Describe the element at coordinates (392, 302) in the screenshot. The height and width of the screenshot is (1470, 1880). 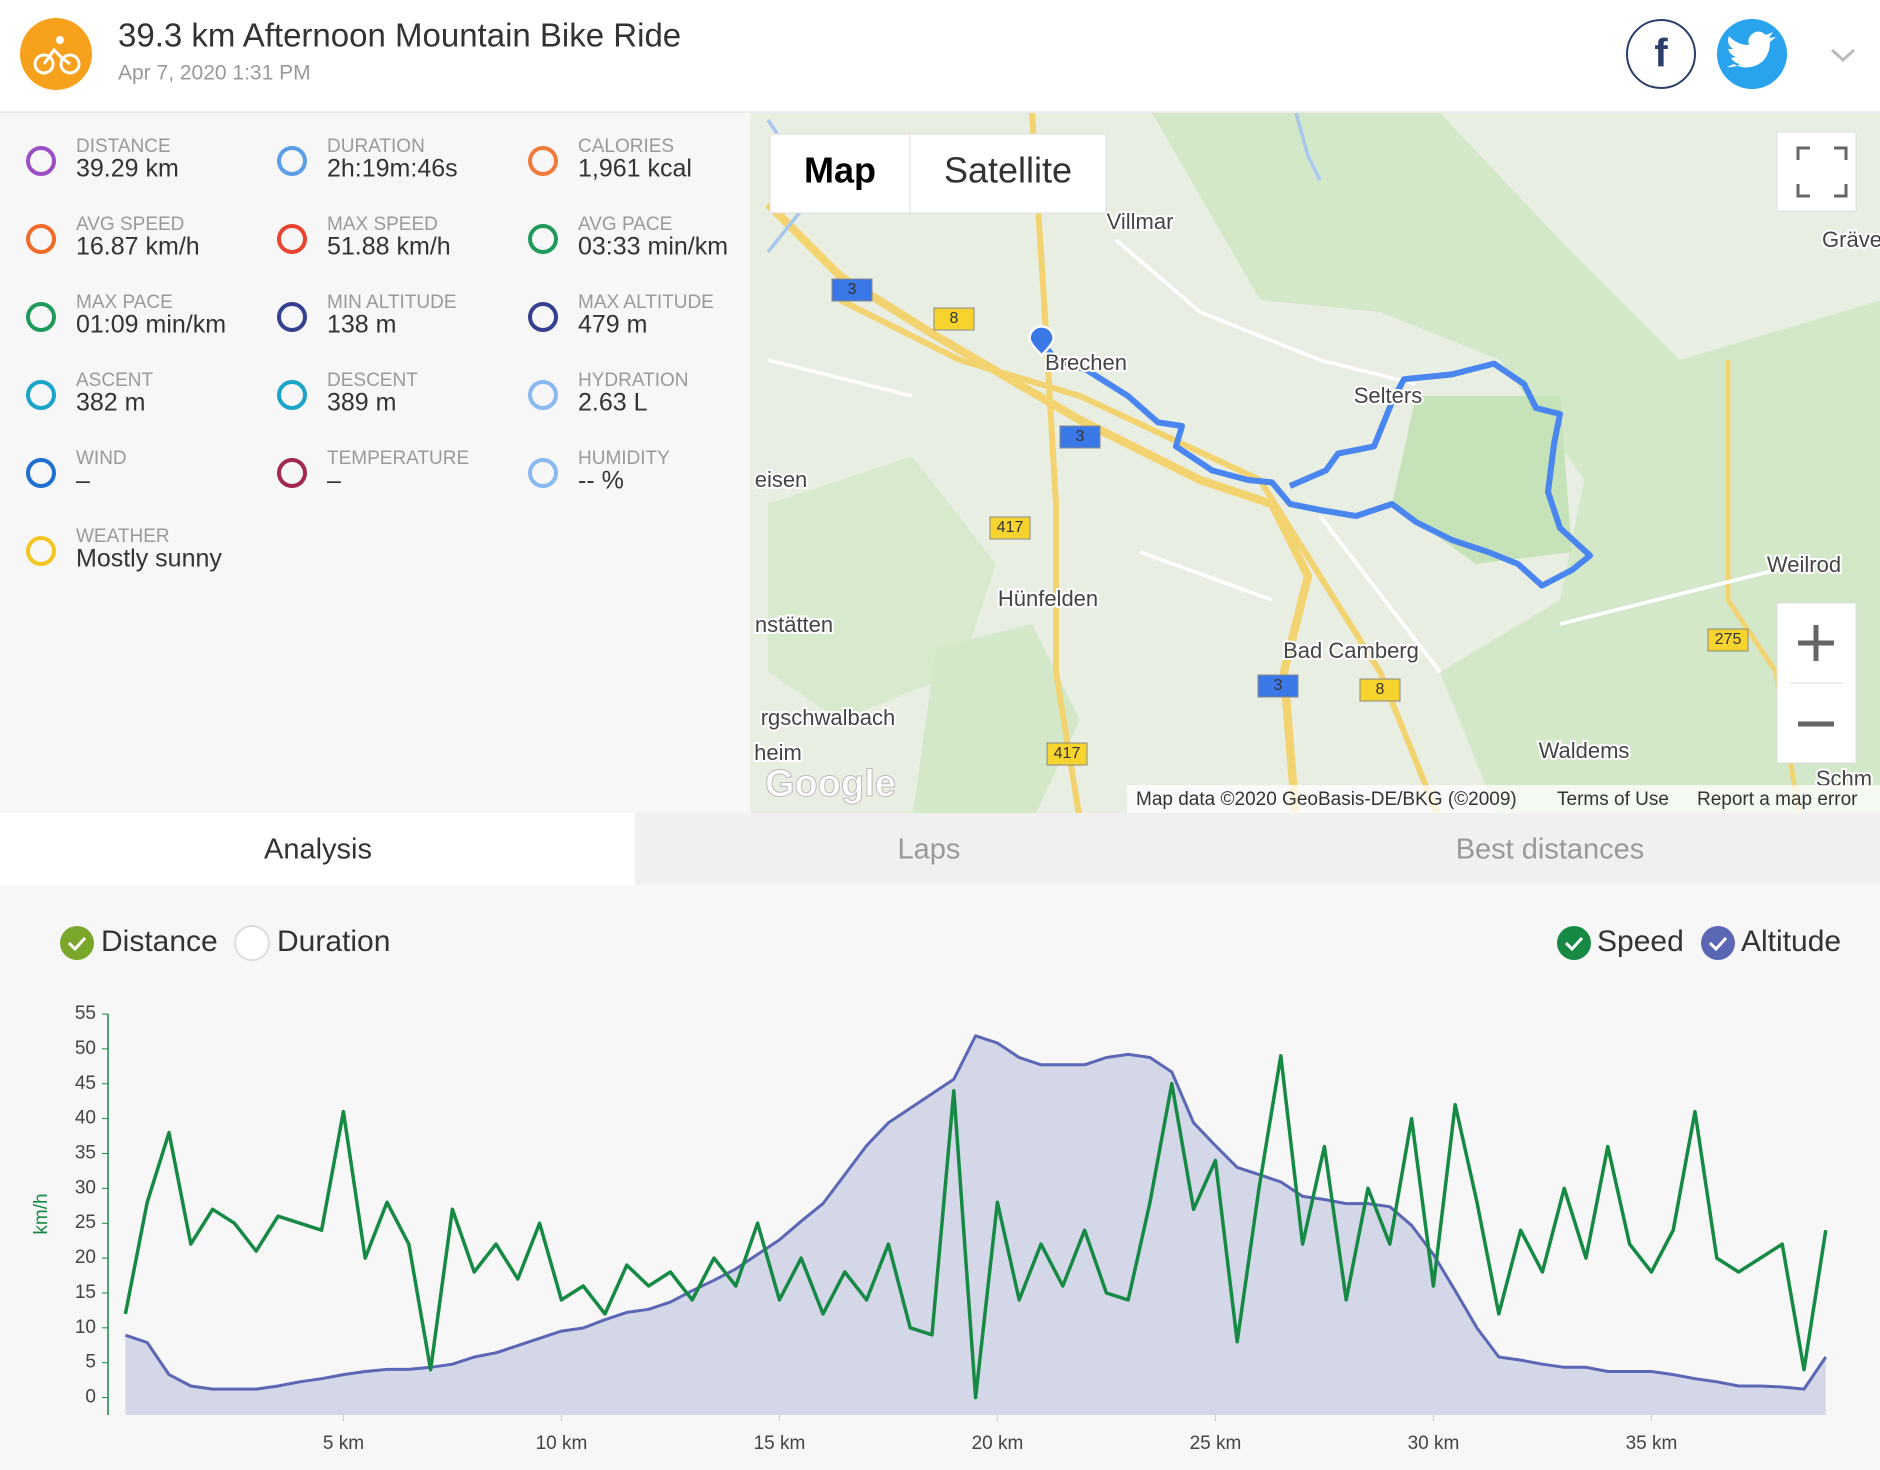
I see `stat-label: MIN ALTITUDE` at that location.